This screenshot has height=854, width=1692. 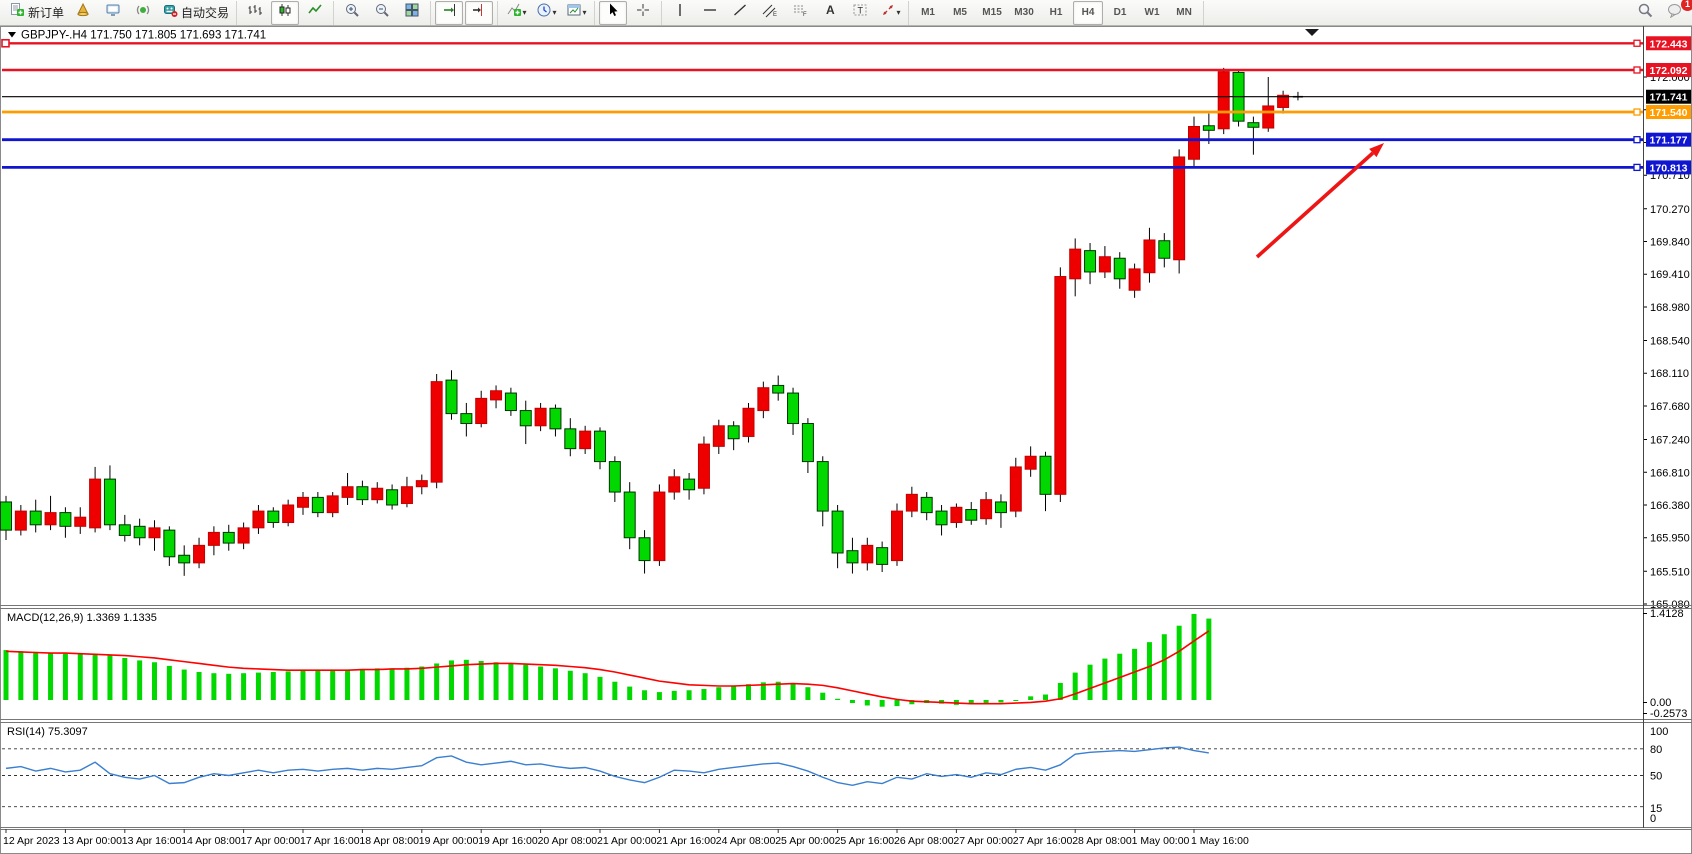 I want to click on indicators-button: ▾, so click(x=516, y=13).